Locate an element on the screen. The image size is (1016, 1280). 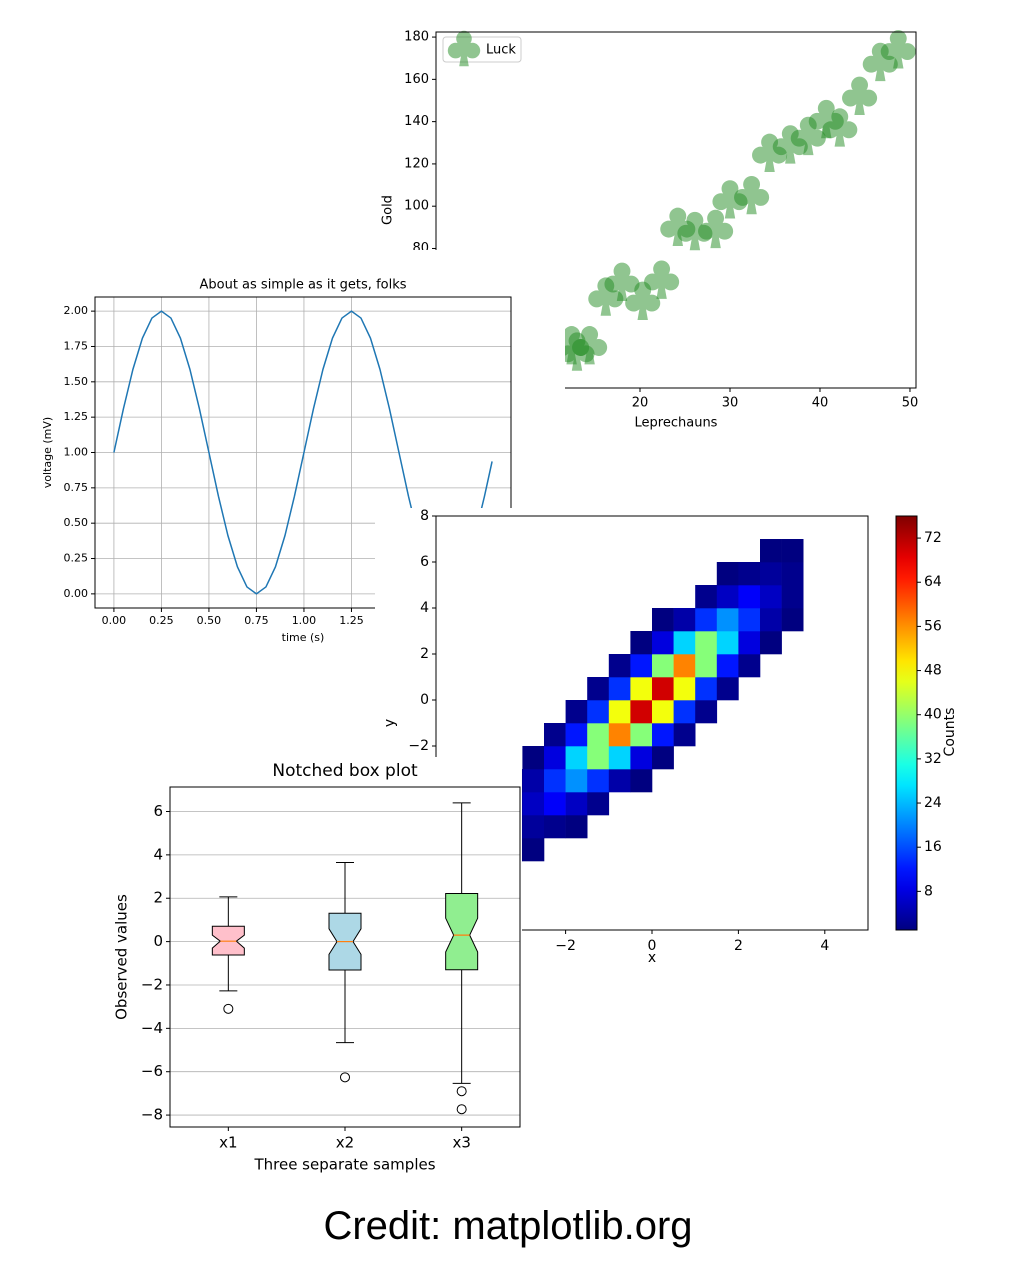
x-axis-label: time (s) is located at coordinates (303, 637).